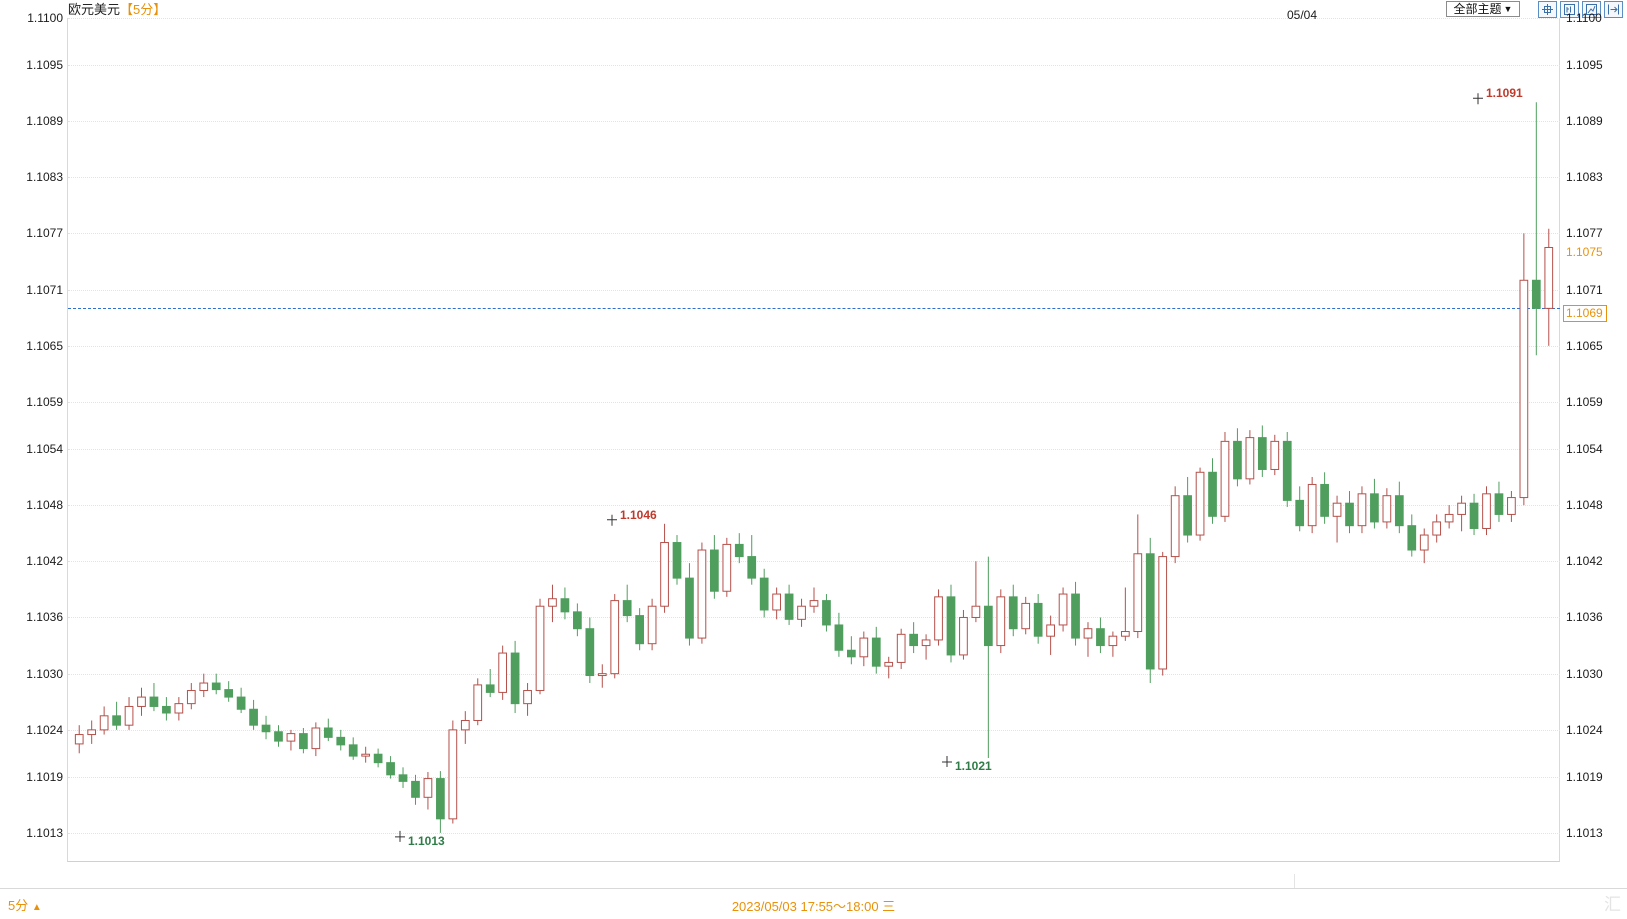  Describe the element at coordinates (638, 514) in the screenshot. I see `high-annotation-mid: 1.1046` at that location.